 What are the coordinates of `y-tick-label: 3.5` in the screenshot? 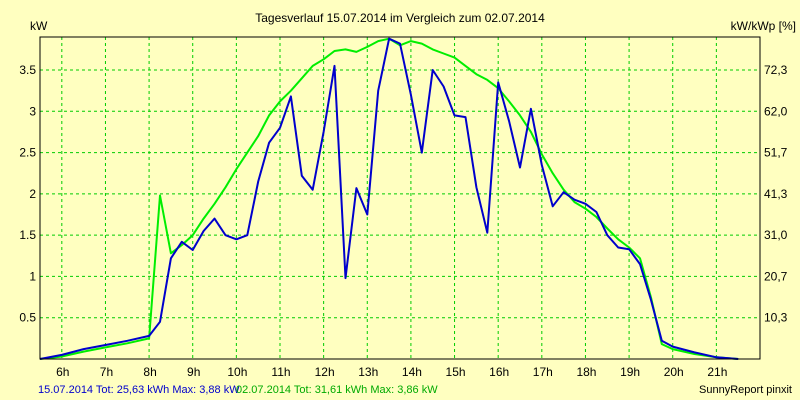 It's located at (27, 70).